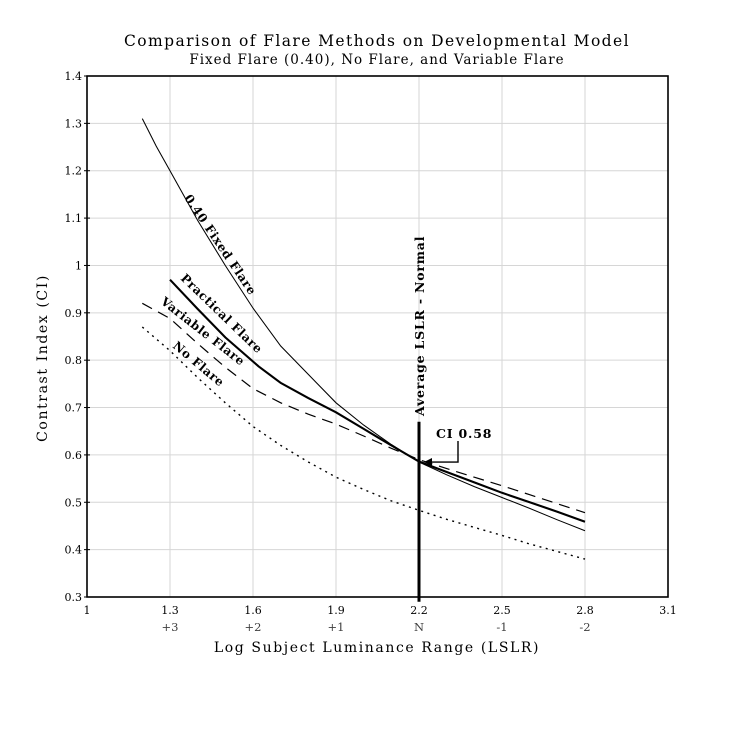 The image size is (737, 735). I want to click on y-axis-title: Contrast Index (CI), so click(43, 358).